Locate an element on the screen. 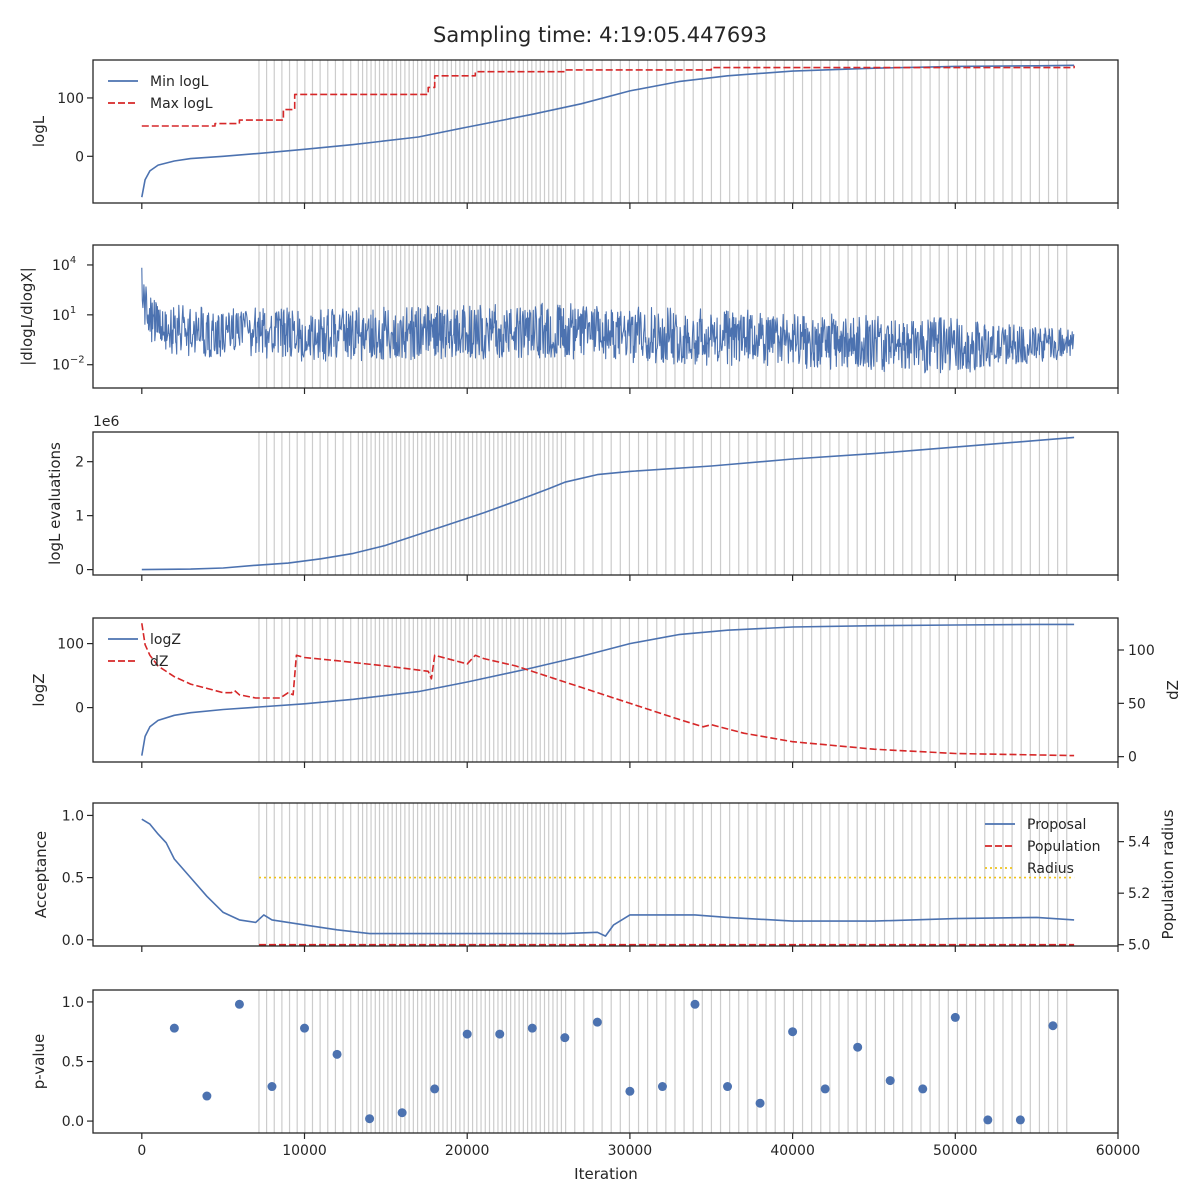 Image resolution: width=1200 pixels, height=1200 pixels. legend: Proposal Population Radius is located at coordinates (1043, 847).